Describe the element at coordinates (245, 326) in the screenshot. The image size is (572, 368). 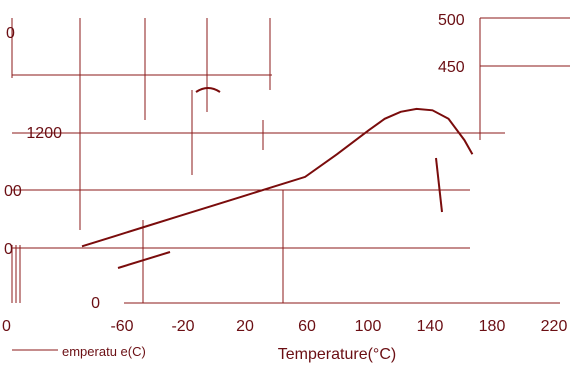
I see `x-tick-label: 20` at that location.